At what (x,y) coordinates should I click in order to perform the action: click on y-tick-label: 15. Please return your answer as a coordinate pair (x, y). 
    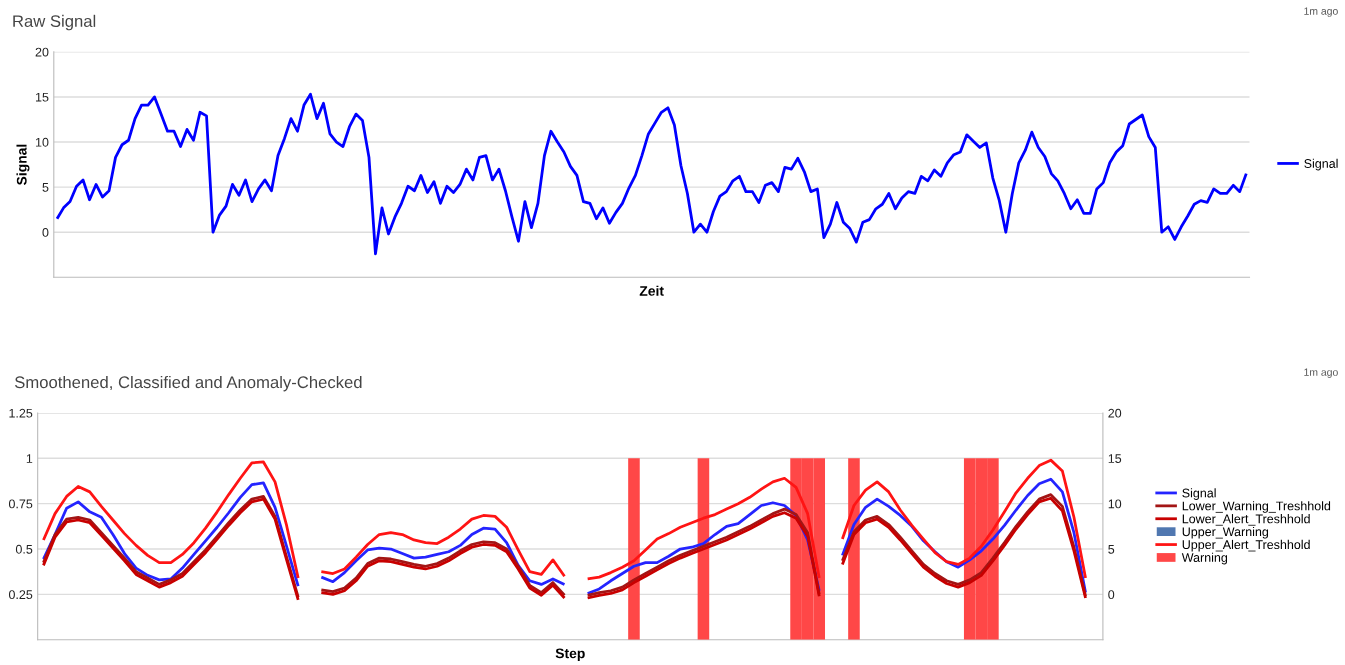
    Looking at the image, I should click on (42, 97).